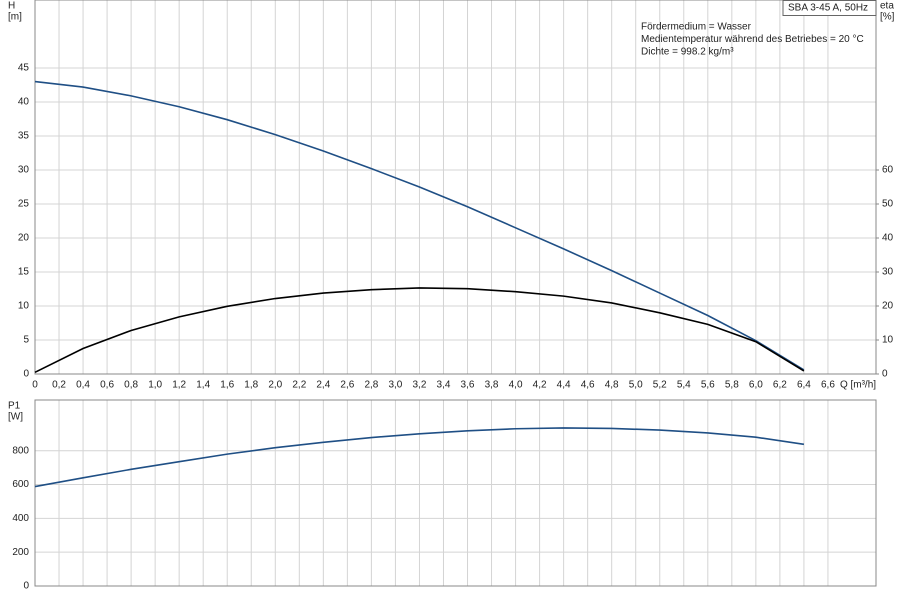 This screenshot has width=900, height=600. Describe the element at coordinates (24, 68) in the screenshot. I see `y-tick-label: 45` at that location.